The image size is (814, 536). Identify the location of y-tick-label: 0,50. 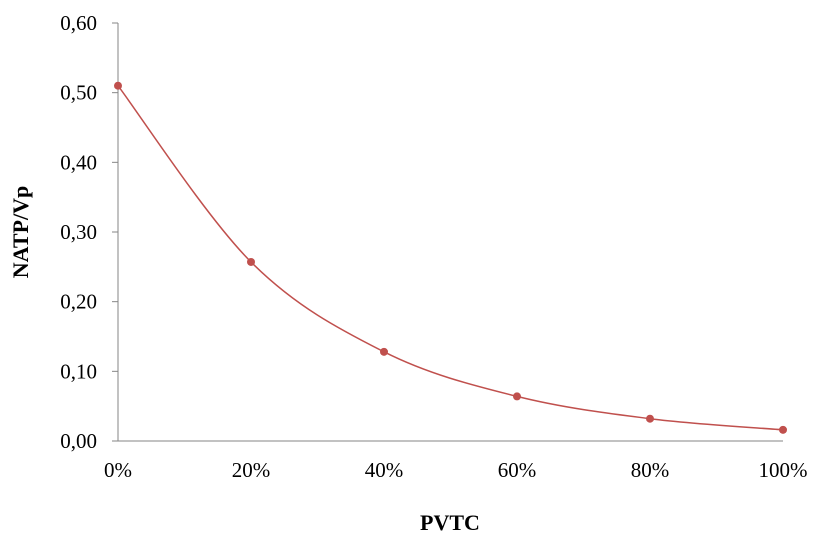
(78, 93).